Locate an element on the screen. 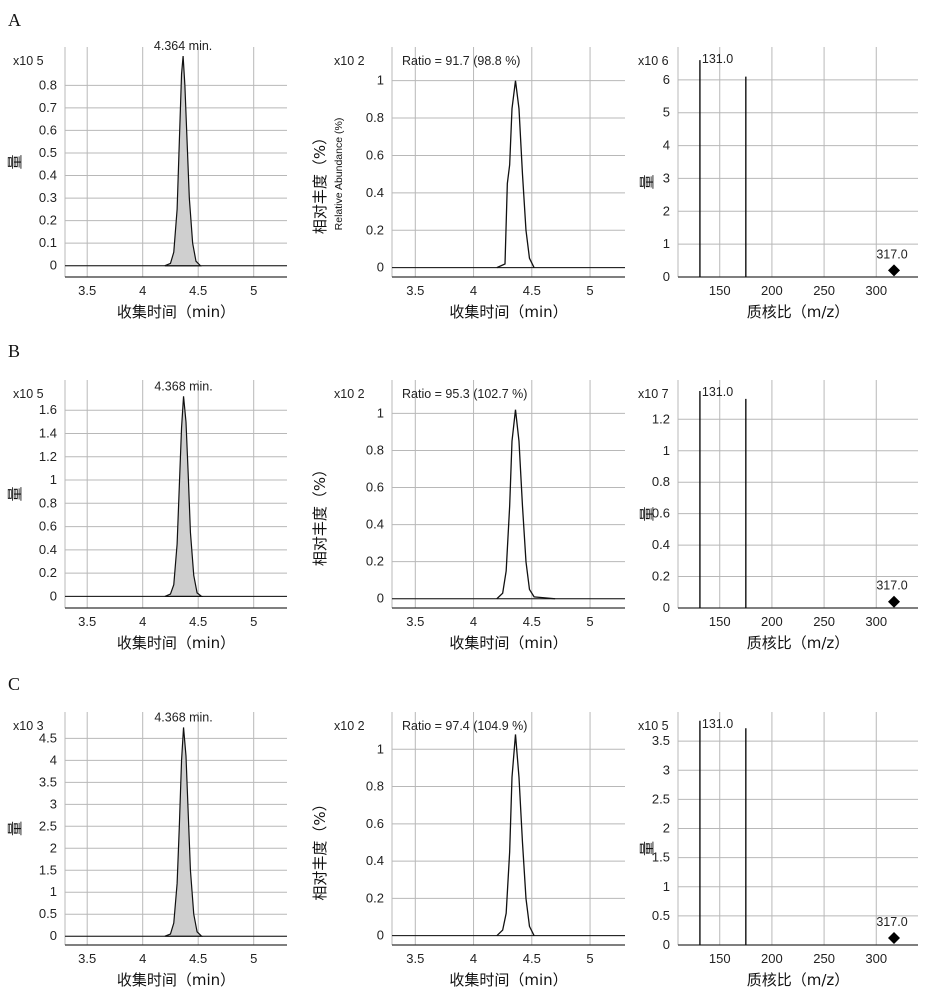 The image size is (932, 1000). y-exponent: x10 3 is located at coordinates (28, 726).